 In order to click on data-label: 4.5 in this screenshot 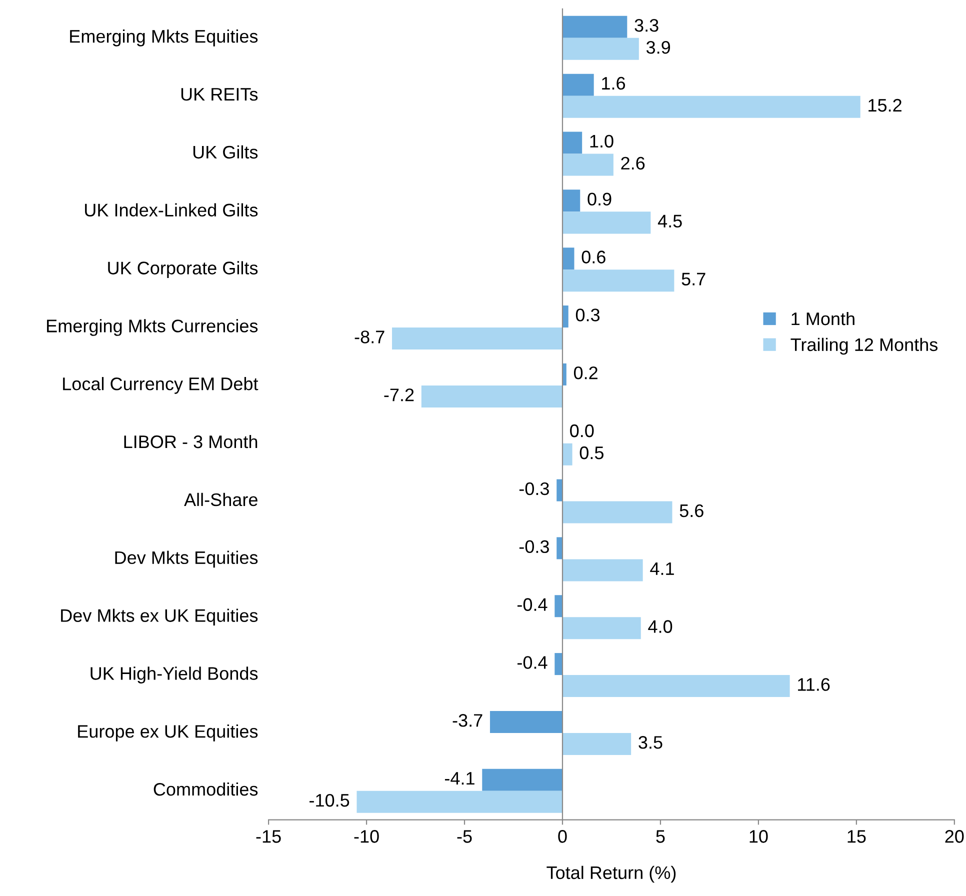, I will do `click(670, 221)`.